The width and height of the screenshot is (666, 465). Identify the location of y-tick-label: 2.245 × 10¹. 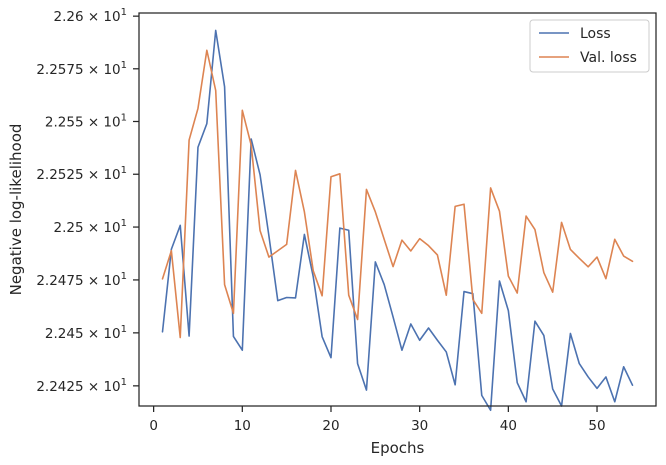
(86, 333).